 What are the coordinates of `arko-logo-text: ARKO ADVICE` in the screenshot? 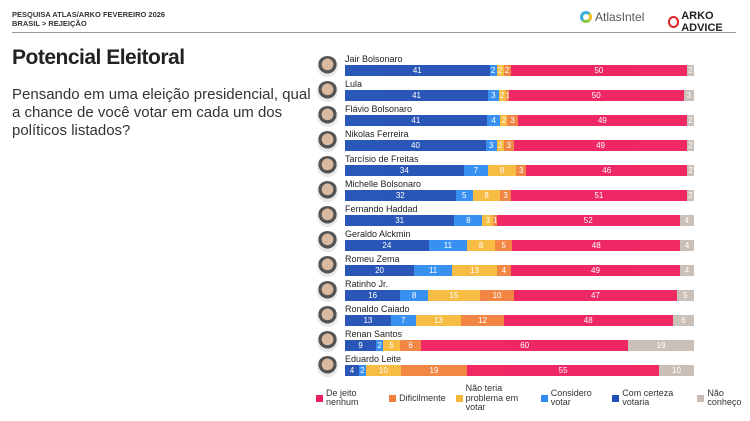 It's located at (702, 22).